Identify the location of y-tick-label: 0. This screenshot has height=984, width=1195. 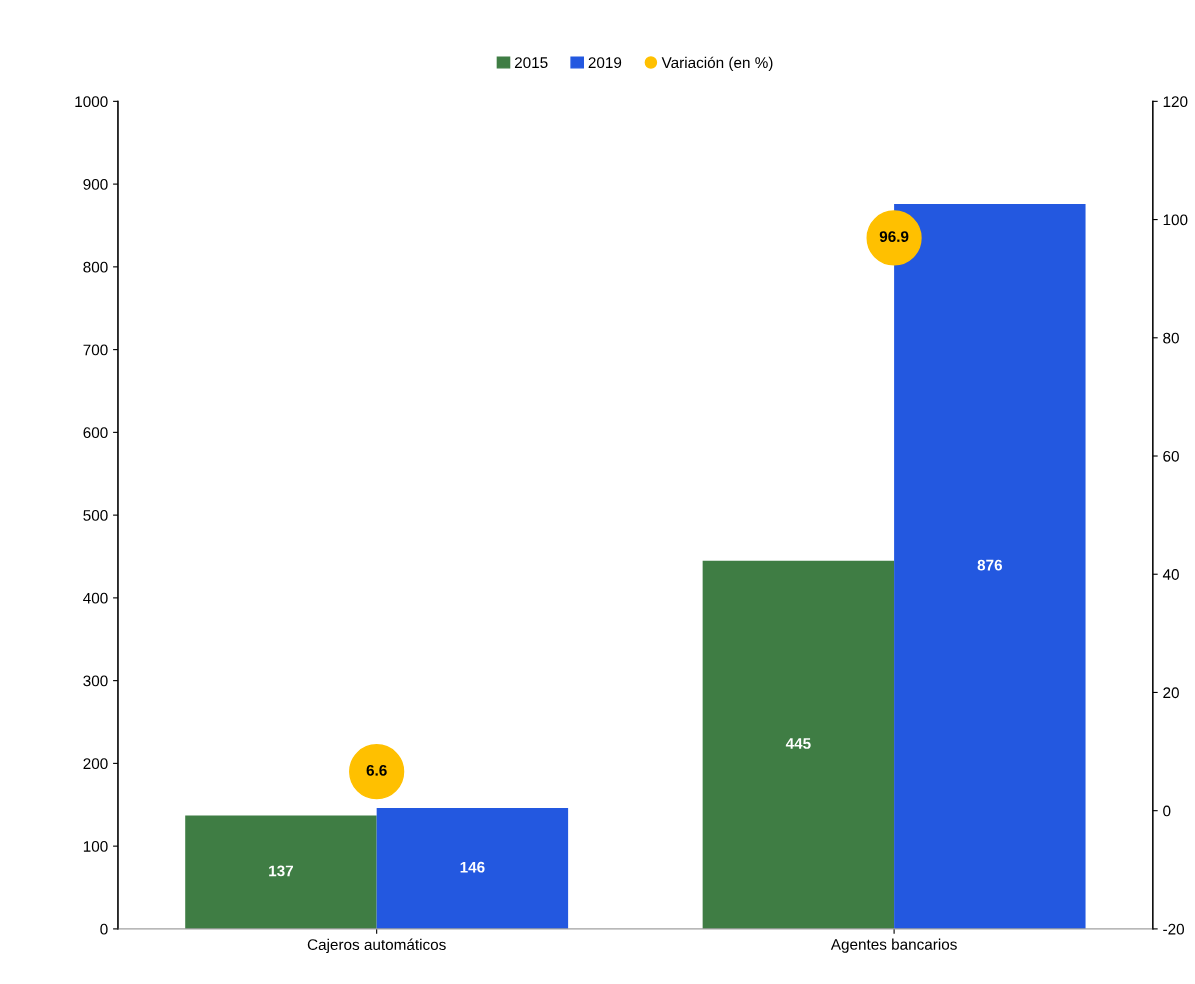
(104, 929).